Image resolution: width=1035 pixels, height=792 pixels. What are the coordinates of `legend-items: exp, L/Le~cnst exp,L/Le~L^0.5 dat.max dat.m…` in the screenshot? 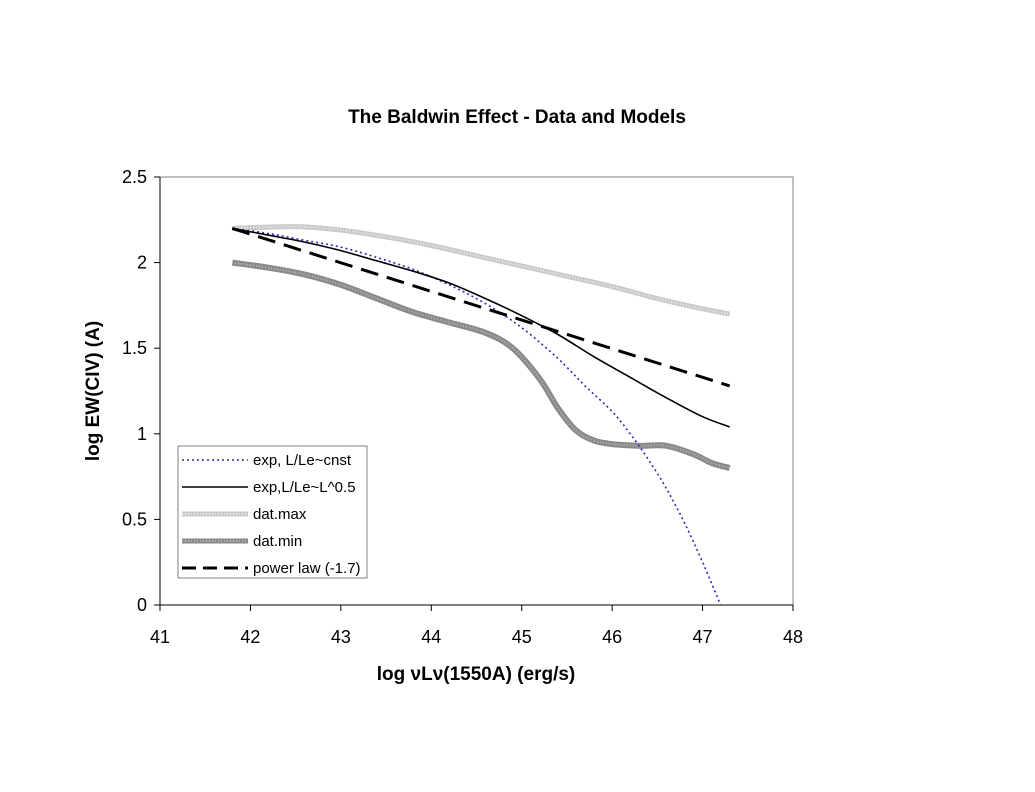 It's located at (271, 514).